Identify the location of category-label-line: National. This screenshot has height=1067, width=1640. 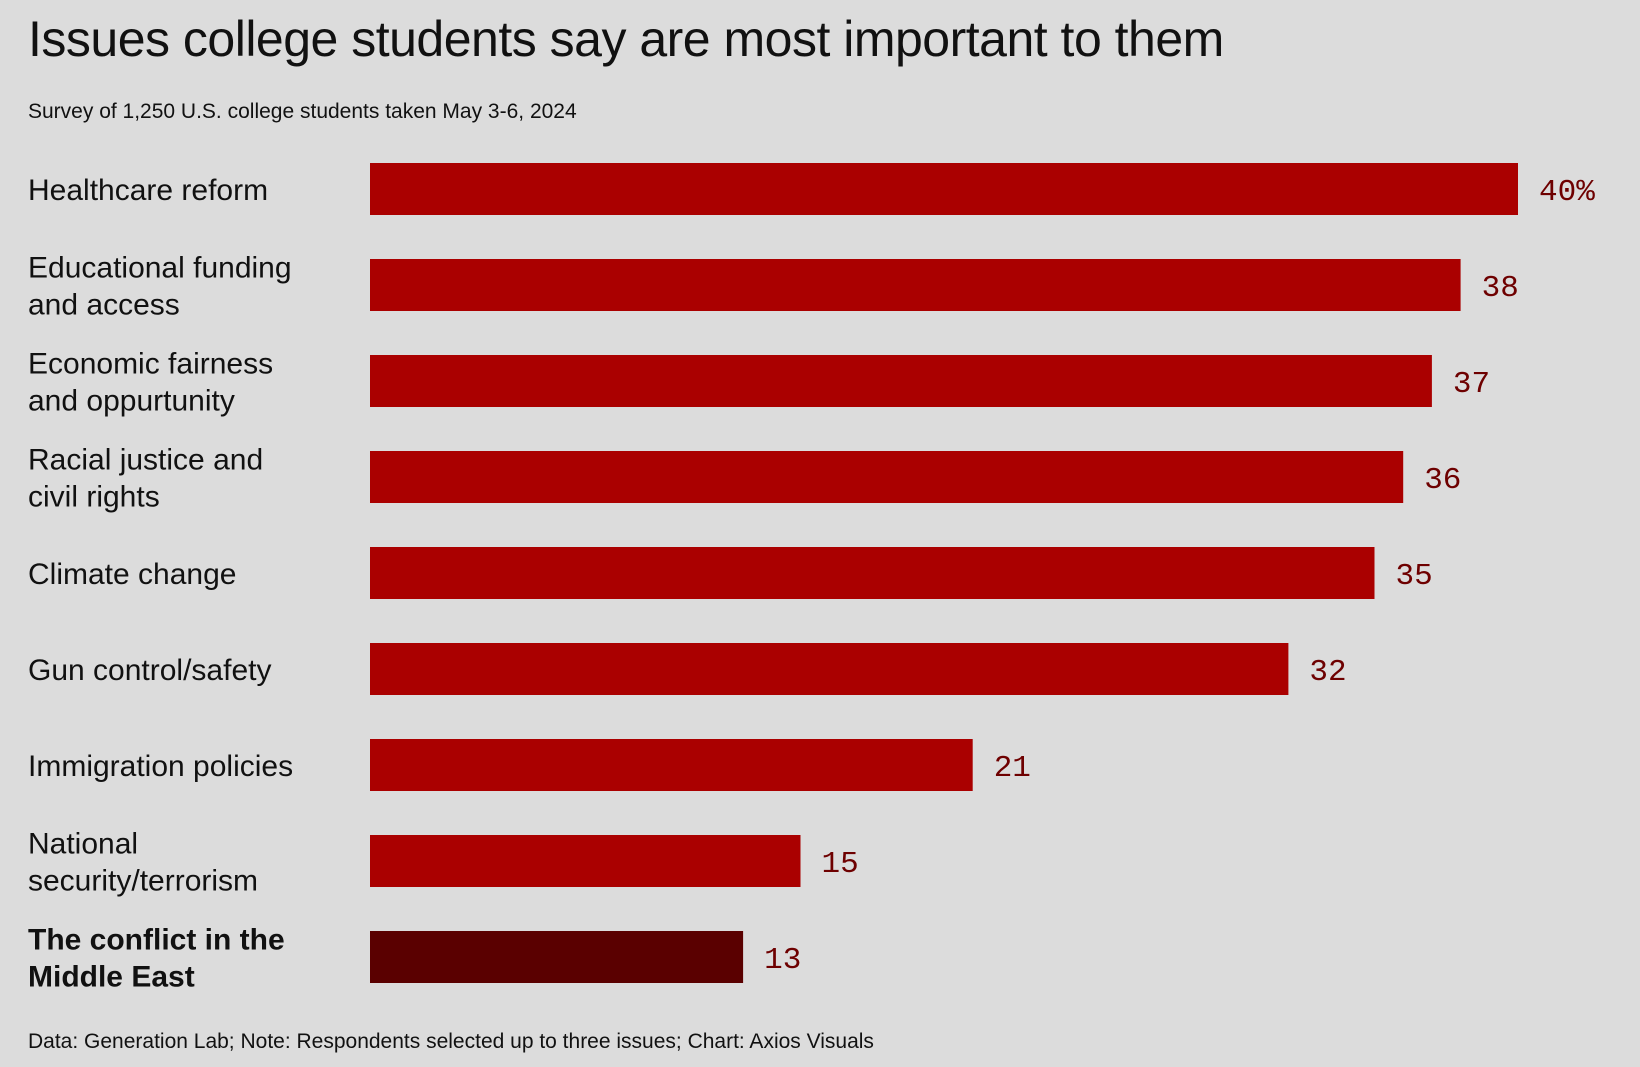
(83, 844).